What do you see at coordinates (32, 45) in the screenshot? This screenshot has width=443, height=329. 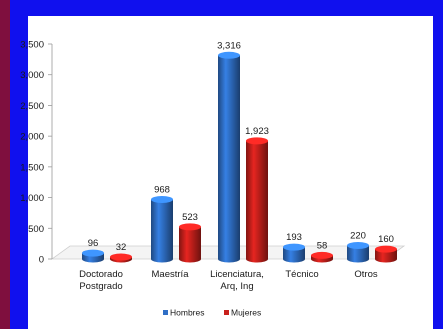 I see `y-tick-label: 3,500` at bounding box center [32, 45].